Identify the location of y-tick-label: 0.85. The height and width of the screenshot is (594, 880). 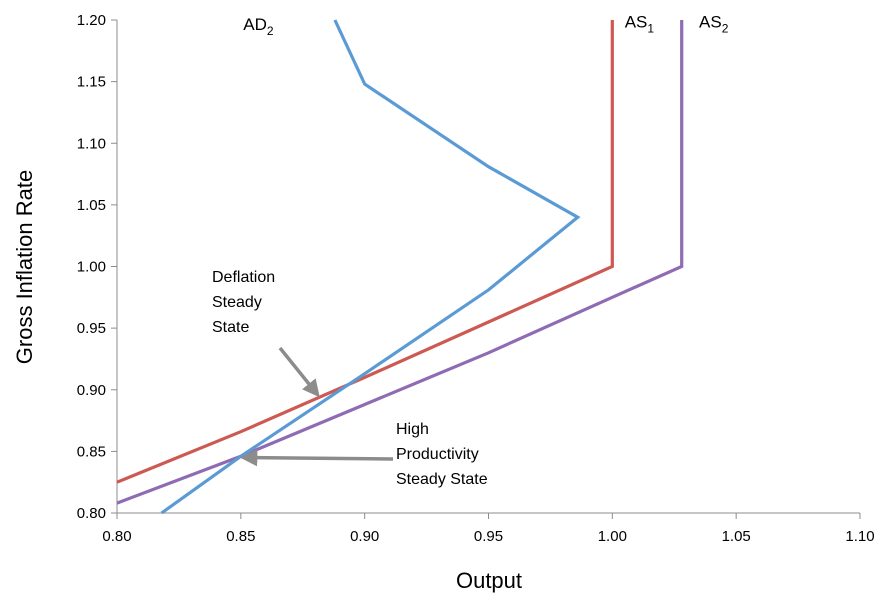
(91, 451).